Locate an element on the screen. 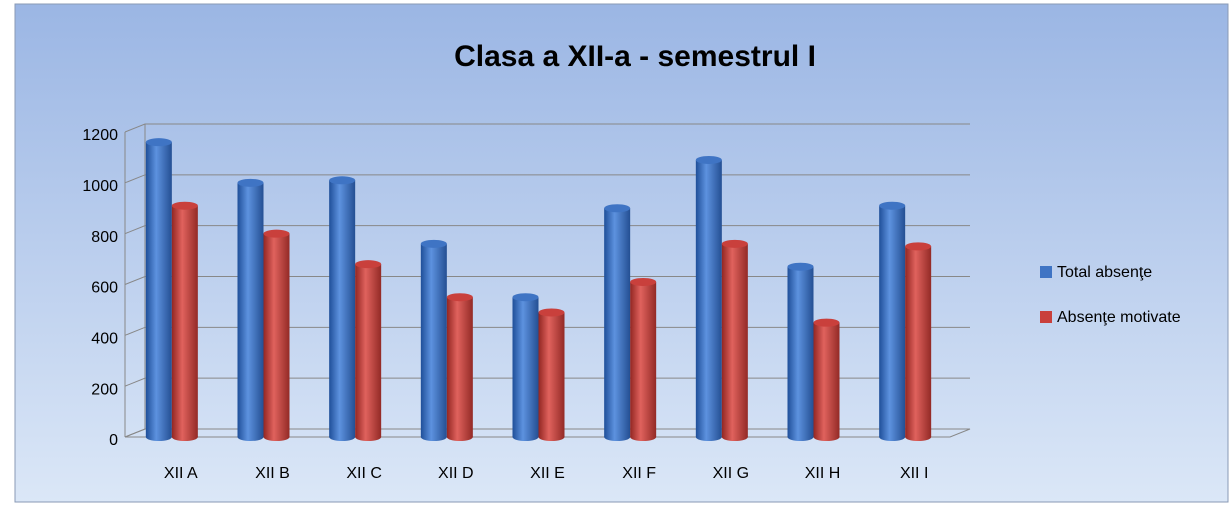 The image size is (1229, 508). x-tick-label: XII E is located at coordinates (547, 473).